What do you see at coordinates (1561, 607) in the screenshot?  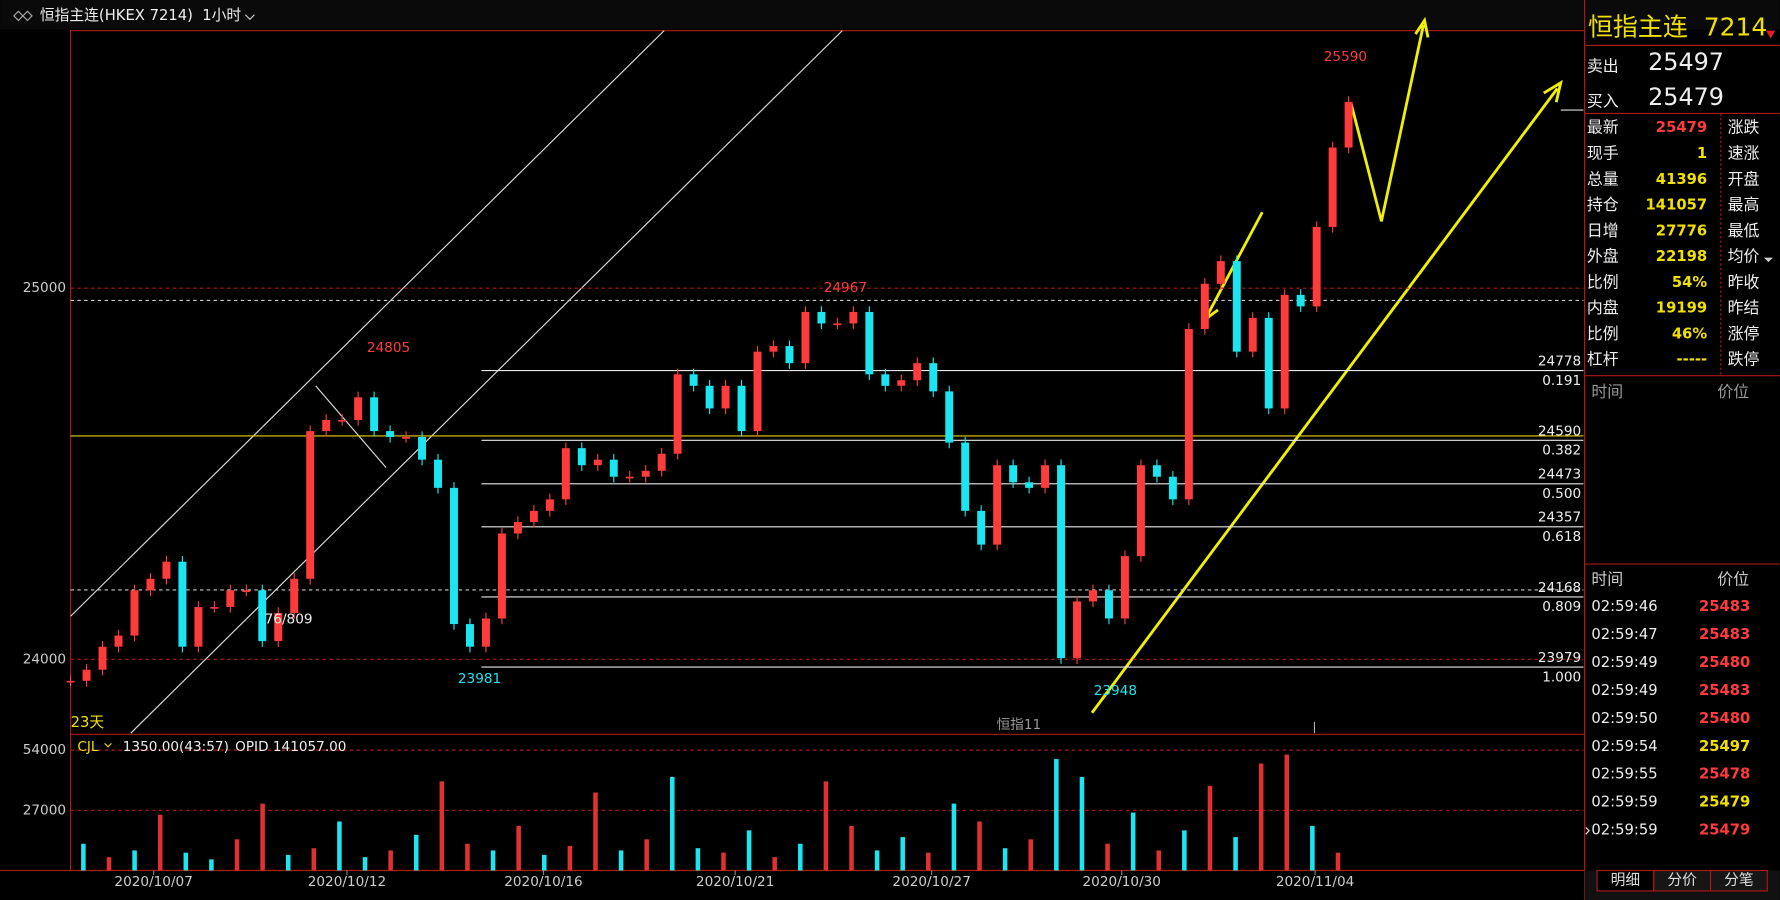 I see `fib-ratio: 0.809` at bounding box center [1561, 607].